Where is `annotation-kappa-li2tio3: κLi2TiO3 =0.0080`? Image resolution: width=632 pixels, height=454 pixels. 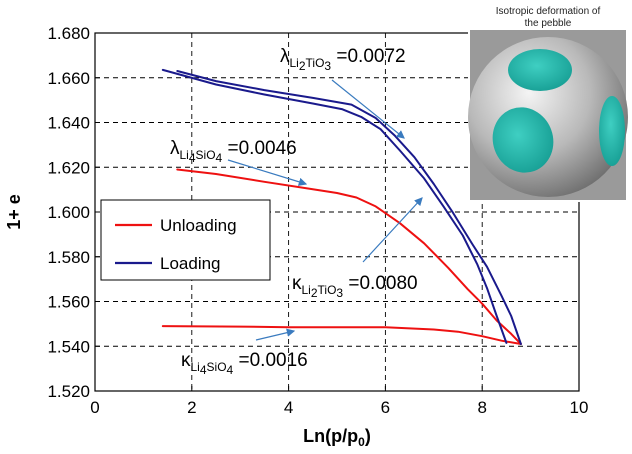 annotation-kappa-li2tio3: κLi2TiO3 =0.0080 is located at coordinates (355, 286).